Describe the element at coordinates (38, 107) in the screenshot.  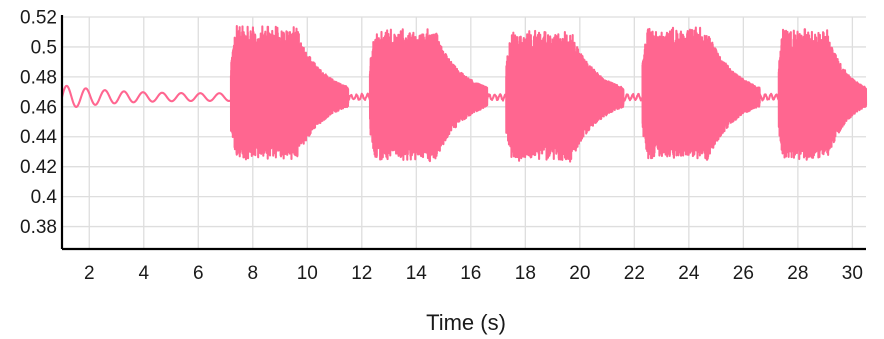
I see `y-tick-label: 0.46` at that location.